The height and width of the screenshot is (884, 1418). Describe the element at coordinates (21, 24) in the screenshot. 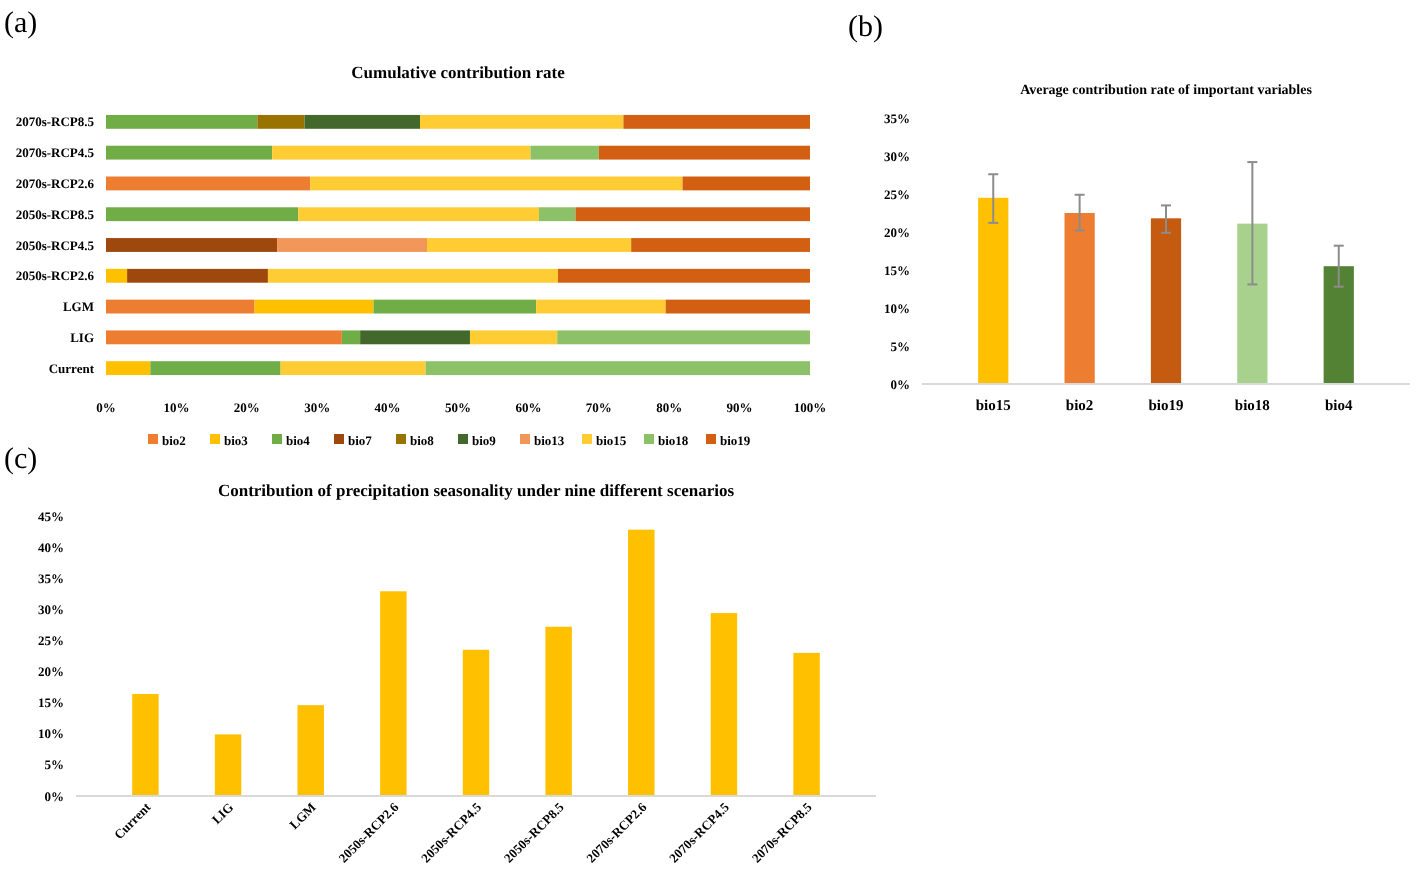

I see `text: (a)` at that location.